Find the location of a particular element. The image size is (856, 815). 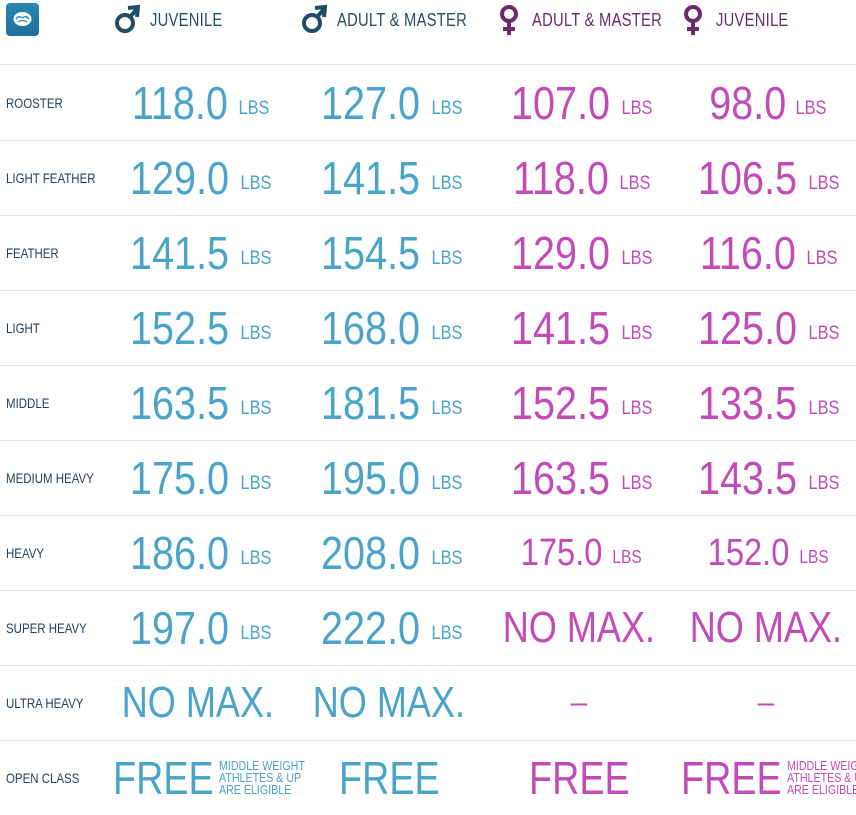

weight-cell: 181.5 LBS is located at coordinates (389, 402).